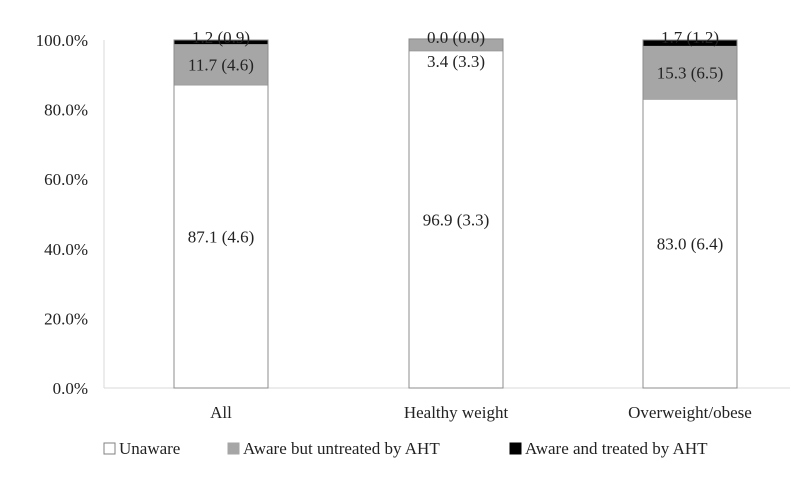 This screenshot has width=812, height=480. Describe the element at coordinates (456, 61) in the screenshot. I see `data-label-aware-untreated: 3.4 (3.3)` at that location.